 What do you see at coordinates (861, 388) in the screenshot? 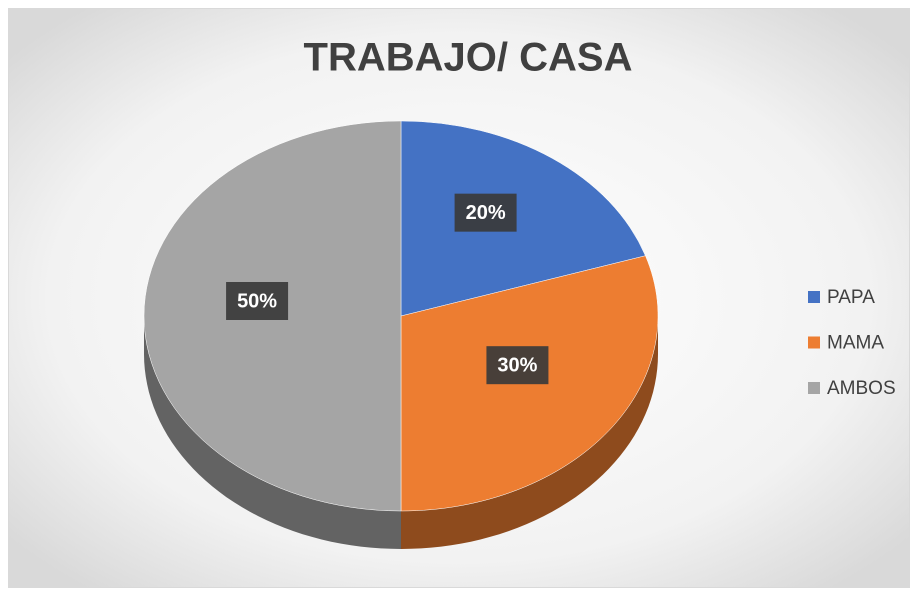
I see `legend-label: AMBOS` at bounding box center [861, 388].